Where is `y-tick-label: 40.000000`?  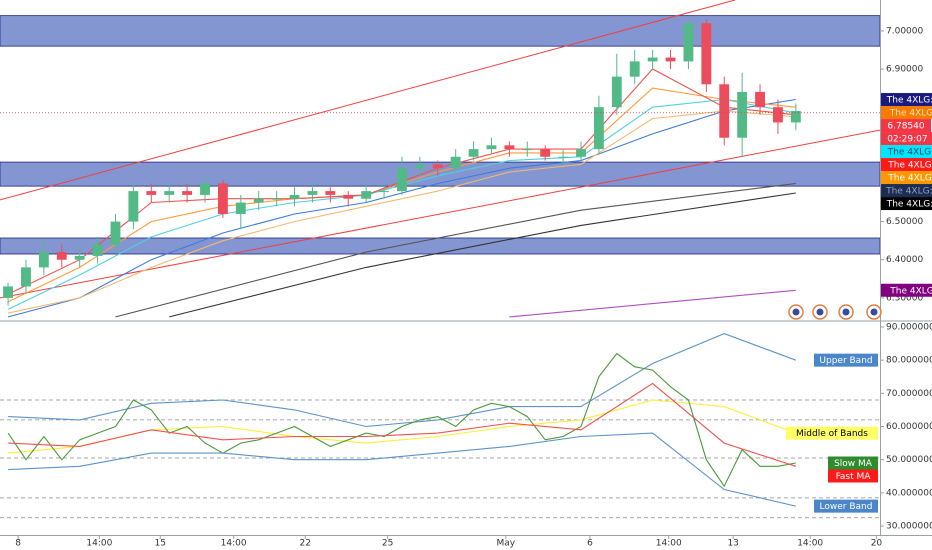
y-tick-label: 40.000000 is located at coordinates (909, 493).